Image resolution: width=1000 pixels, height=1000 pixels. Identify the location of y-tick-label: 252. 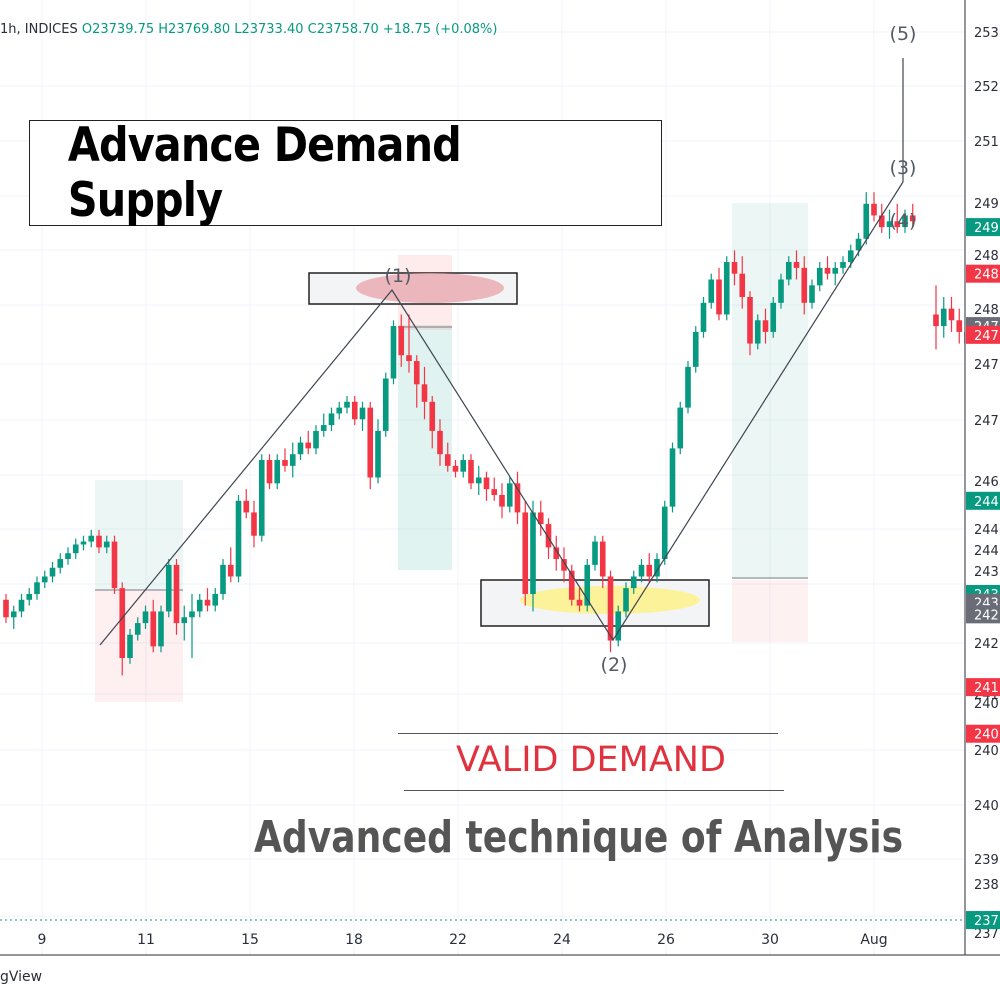
(986, 87).